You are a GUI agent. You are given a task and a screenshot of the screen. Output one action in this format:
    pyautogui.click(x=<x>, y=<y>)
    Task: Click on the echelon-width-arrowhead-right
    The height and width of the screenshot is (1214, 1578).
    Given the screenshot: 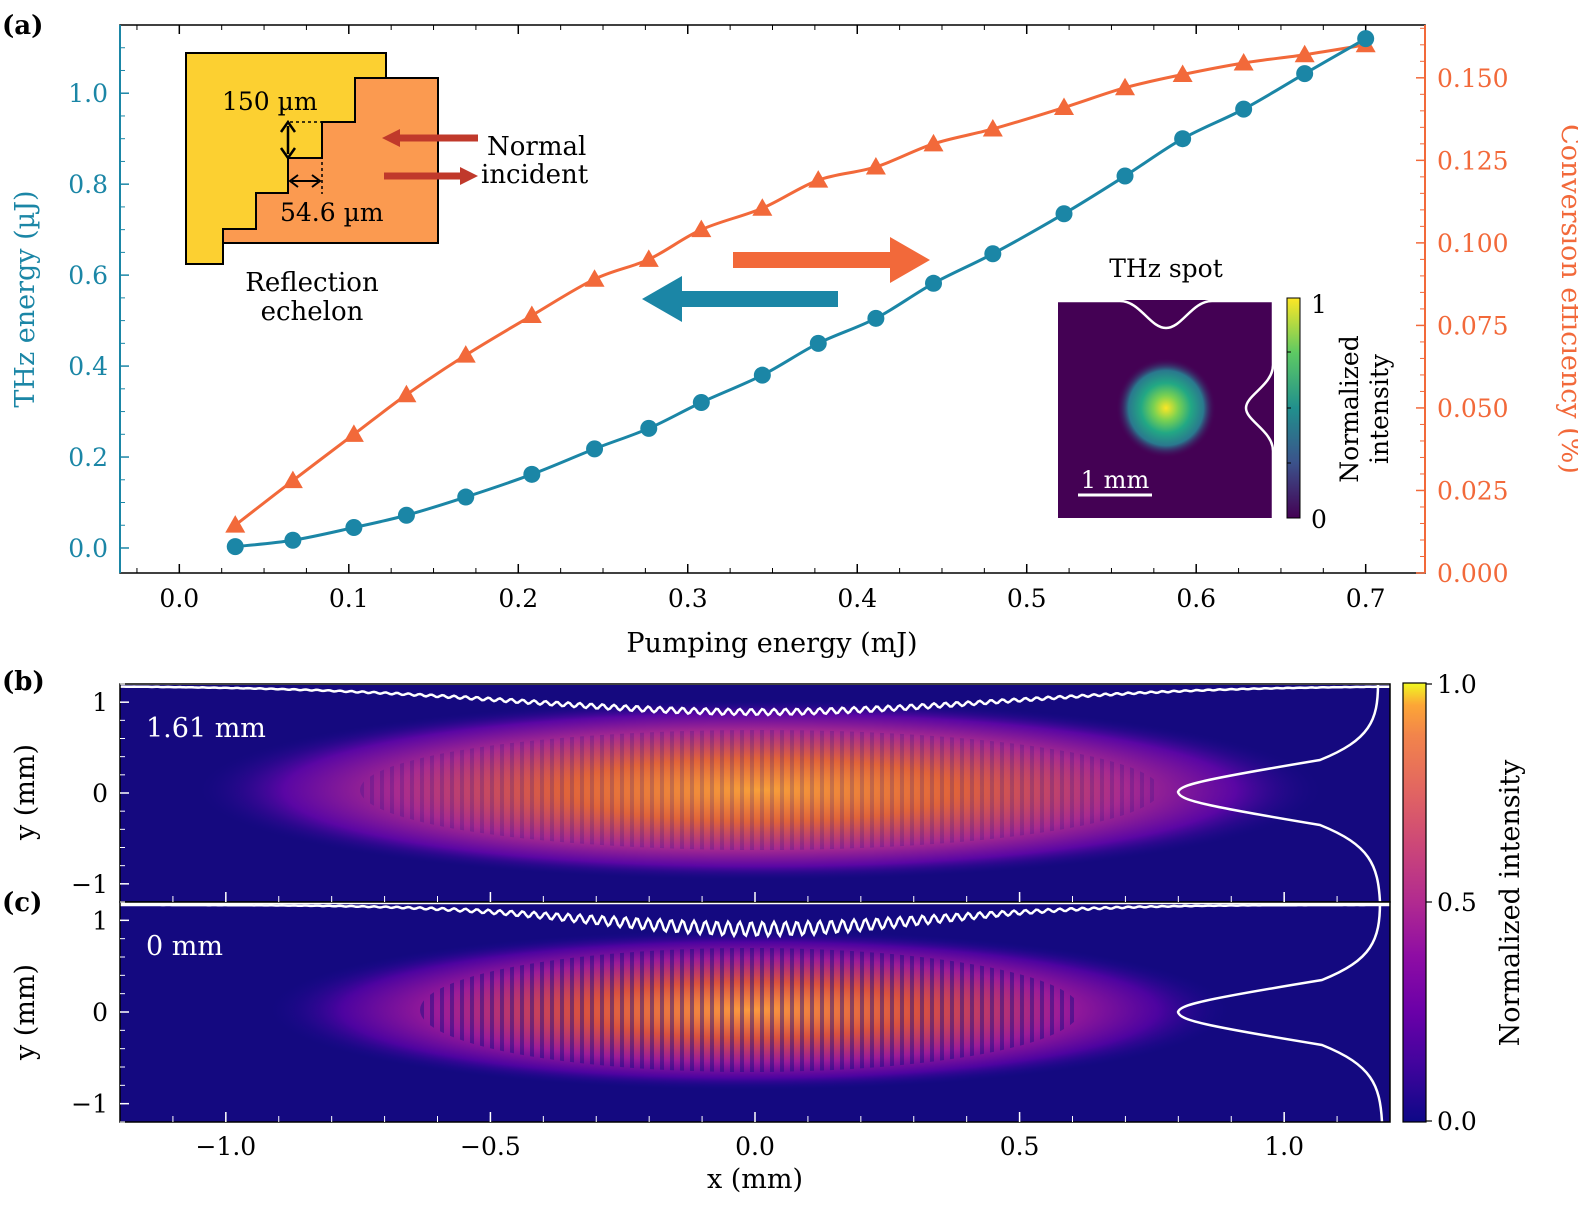 What is the action you would take?
    pyautogui.click(x=316, y=181)
    